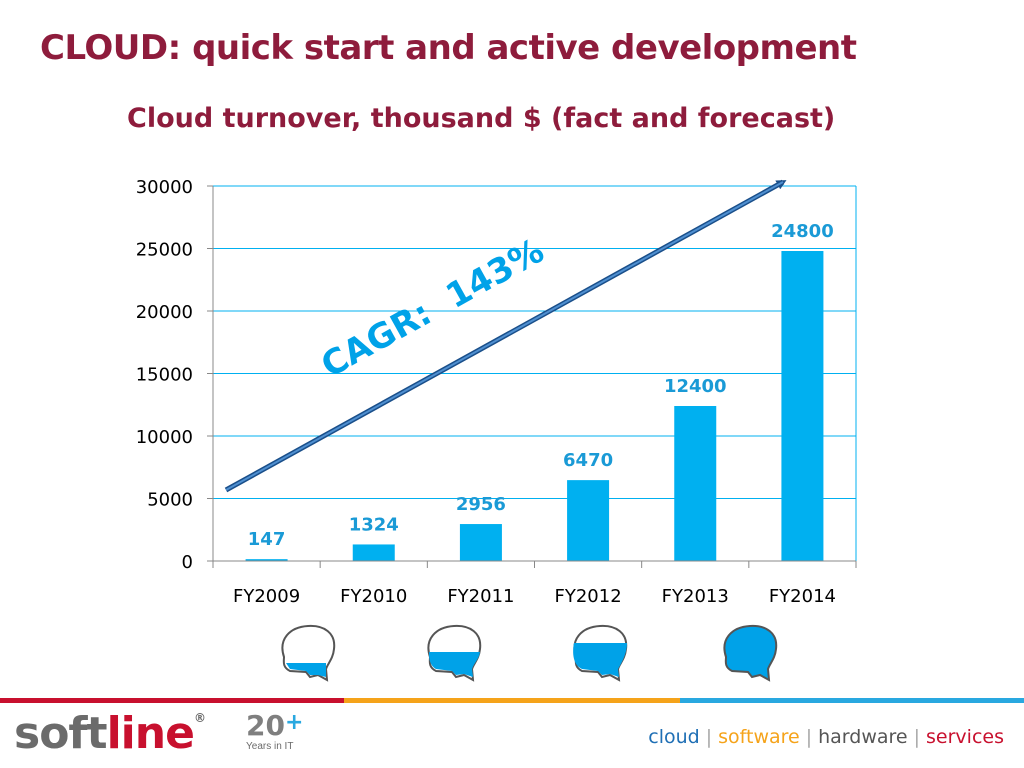 This screenshot has height=768, width=1024. I want to click on registered-mark: ®, so click(199, 718).